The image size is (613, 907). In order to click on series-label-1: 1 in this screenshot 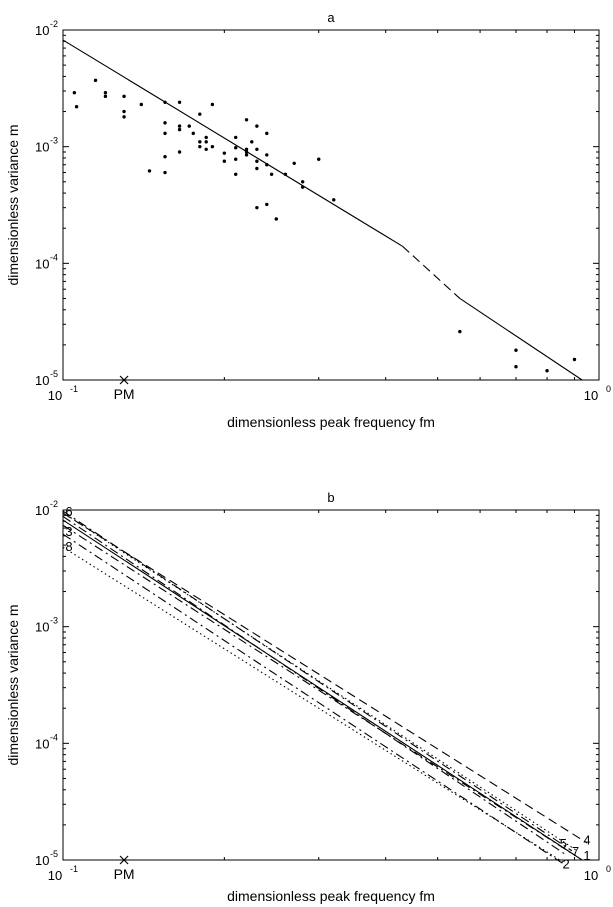, I will do `click(586, 855)`.